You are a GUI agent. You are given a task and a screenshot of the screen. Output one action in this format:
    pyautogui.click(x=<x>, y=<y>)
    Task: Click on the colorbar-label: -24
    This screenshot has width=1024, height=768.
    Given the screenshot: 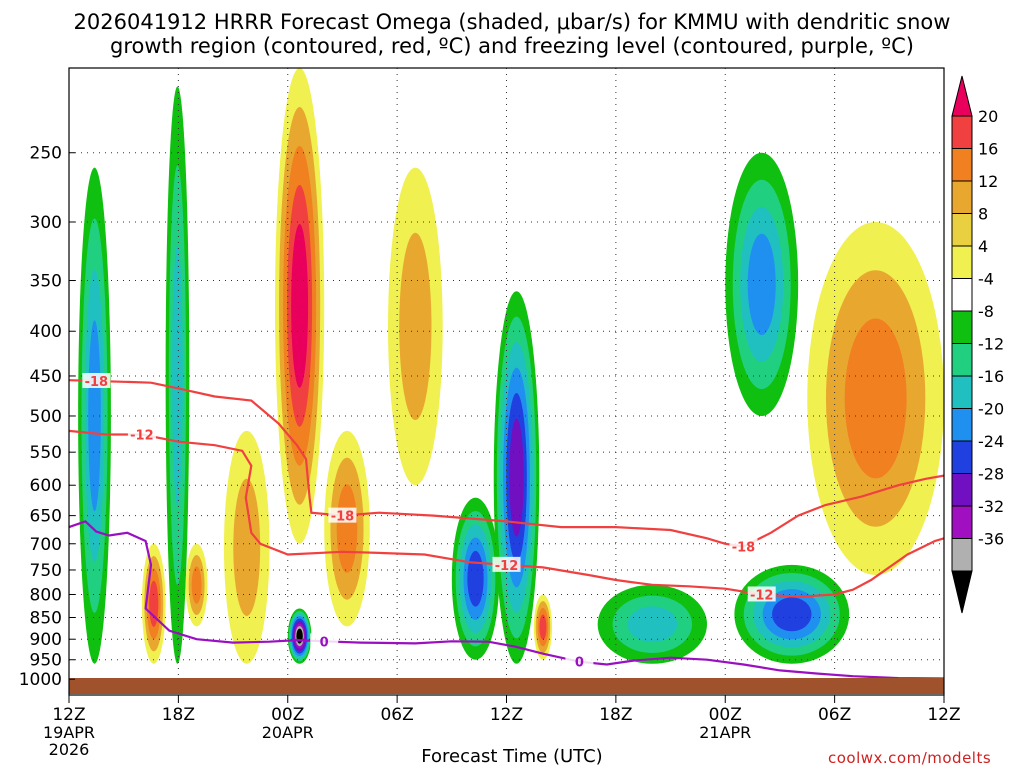 What is the action you would take?
    pyautogui.click(x=991, y=441)
    